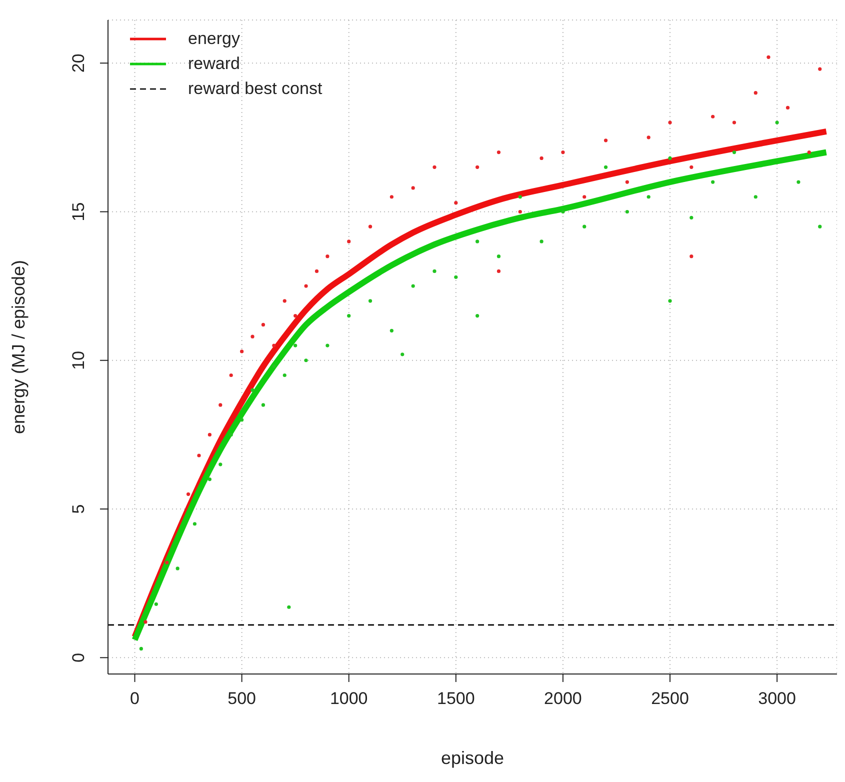 This screenshot has height=782, width=845. What do you see at coordinates (78, 509) in the screenshot?
I see `y-tick-label: 5` at bounding box center [78, 509].